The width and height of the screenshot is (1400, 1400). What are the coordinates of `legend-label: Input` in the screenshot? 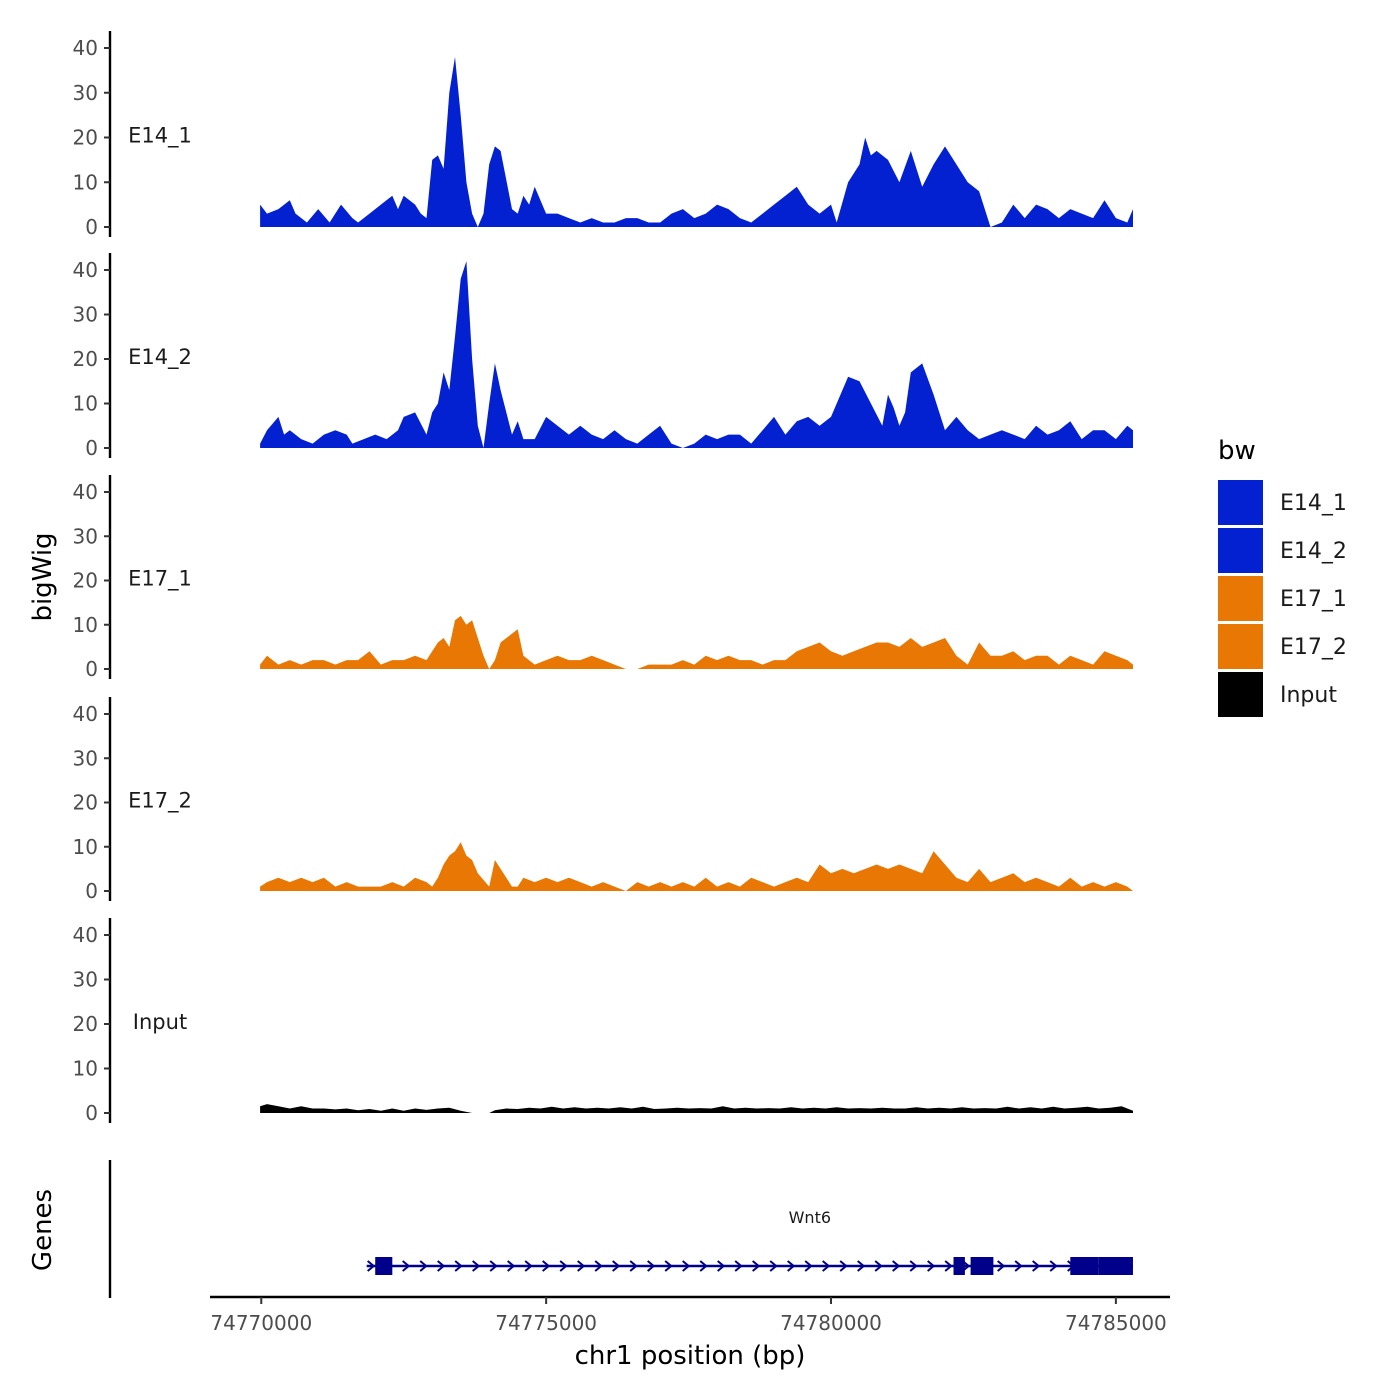 It's located at (1308, 695).